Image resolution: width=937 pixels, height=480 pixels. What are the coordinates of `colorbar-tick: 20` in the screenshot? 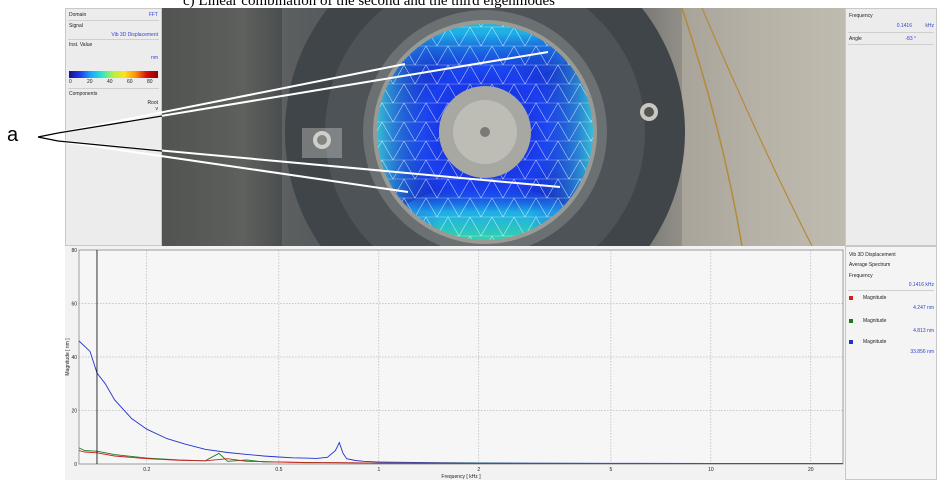 It's located at (90, 82).